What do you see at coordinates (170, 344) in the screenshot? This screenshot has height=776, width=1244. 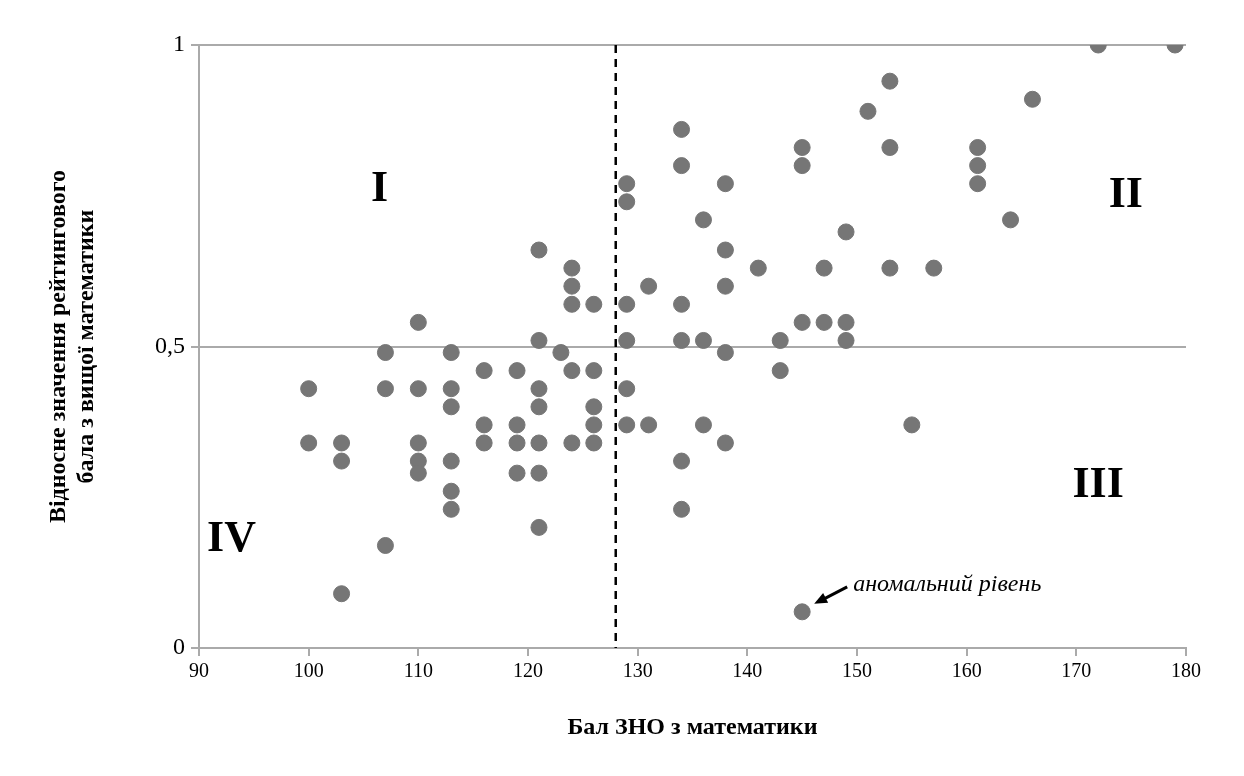 I see `y-tick-label: 0,5` at bounding box center [170, 344].